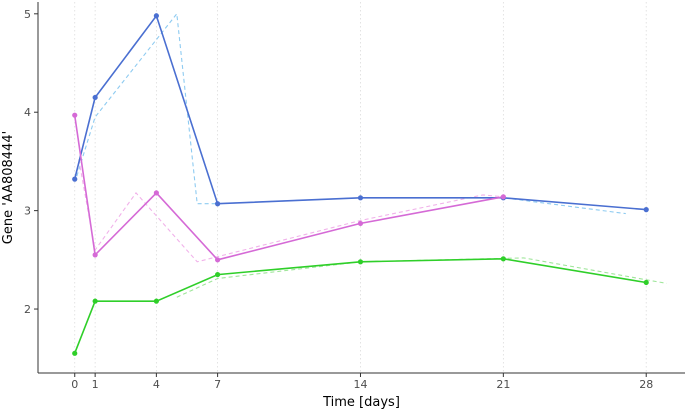 This screenshot has width=685, height=411. What do you see at coordinates (27, 112) in the screenshot?
I see `y-tick-label: 4` at bounding box center [27, 112].